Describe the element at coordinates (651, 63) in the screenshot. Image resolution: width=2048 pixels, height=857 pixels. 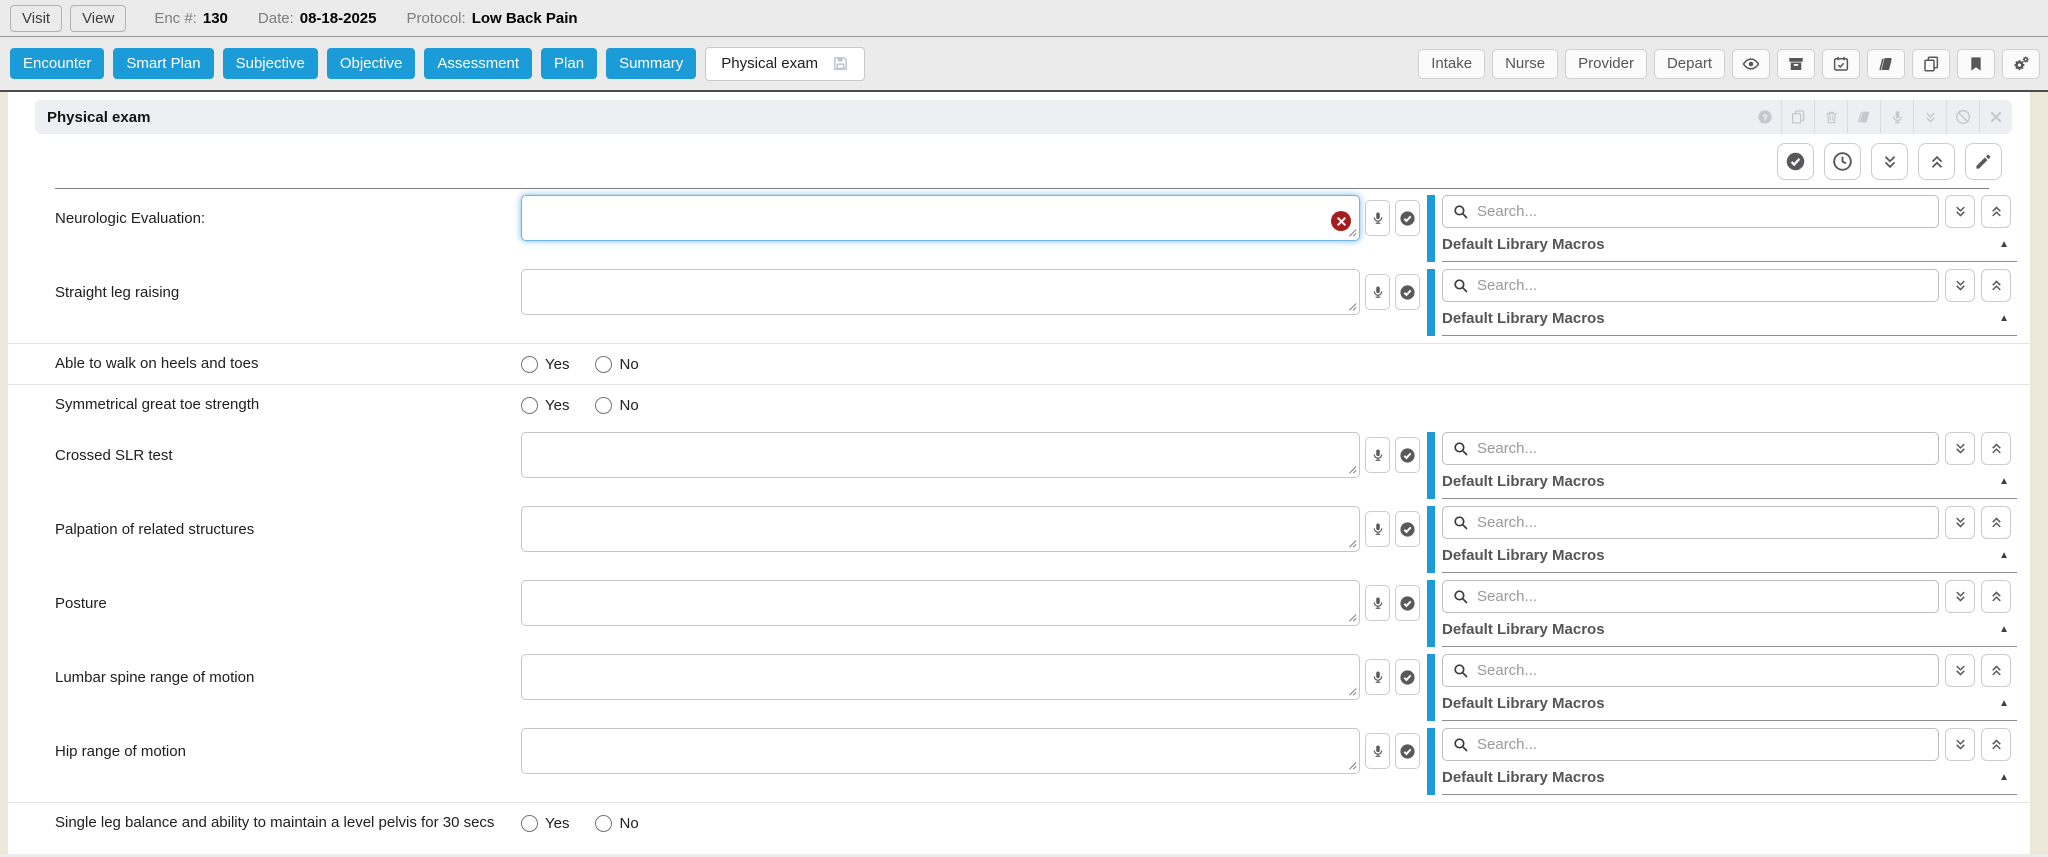
I see `nav-button-summary: Summary` at that location.